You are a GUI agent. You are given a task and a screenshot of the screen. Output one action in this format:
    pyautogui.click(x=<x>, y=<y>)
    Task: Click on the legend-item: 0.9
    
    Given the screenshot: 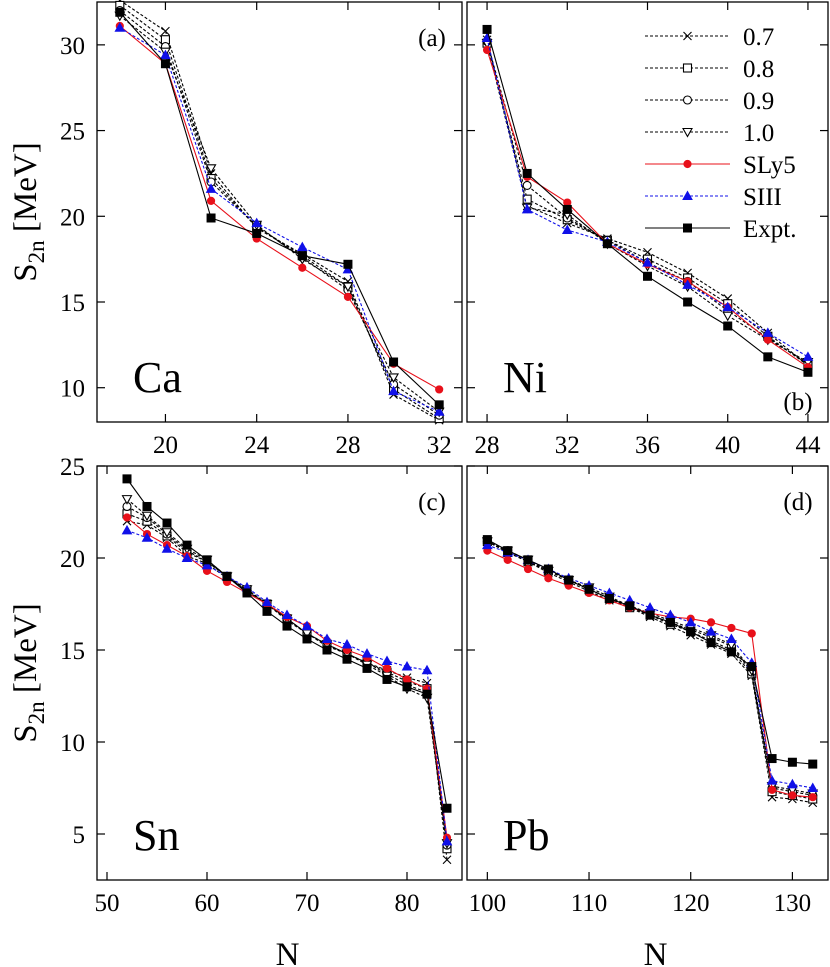 What is the action you would take?
    pyautogui.click(x=709, y=101)
    